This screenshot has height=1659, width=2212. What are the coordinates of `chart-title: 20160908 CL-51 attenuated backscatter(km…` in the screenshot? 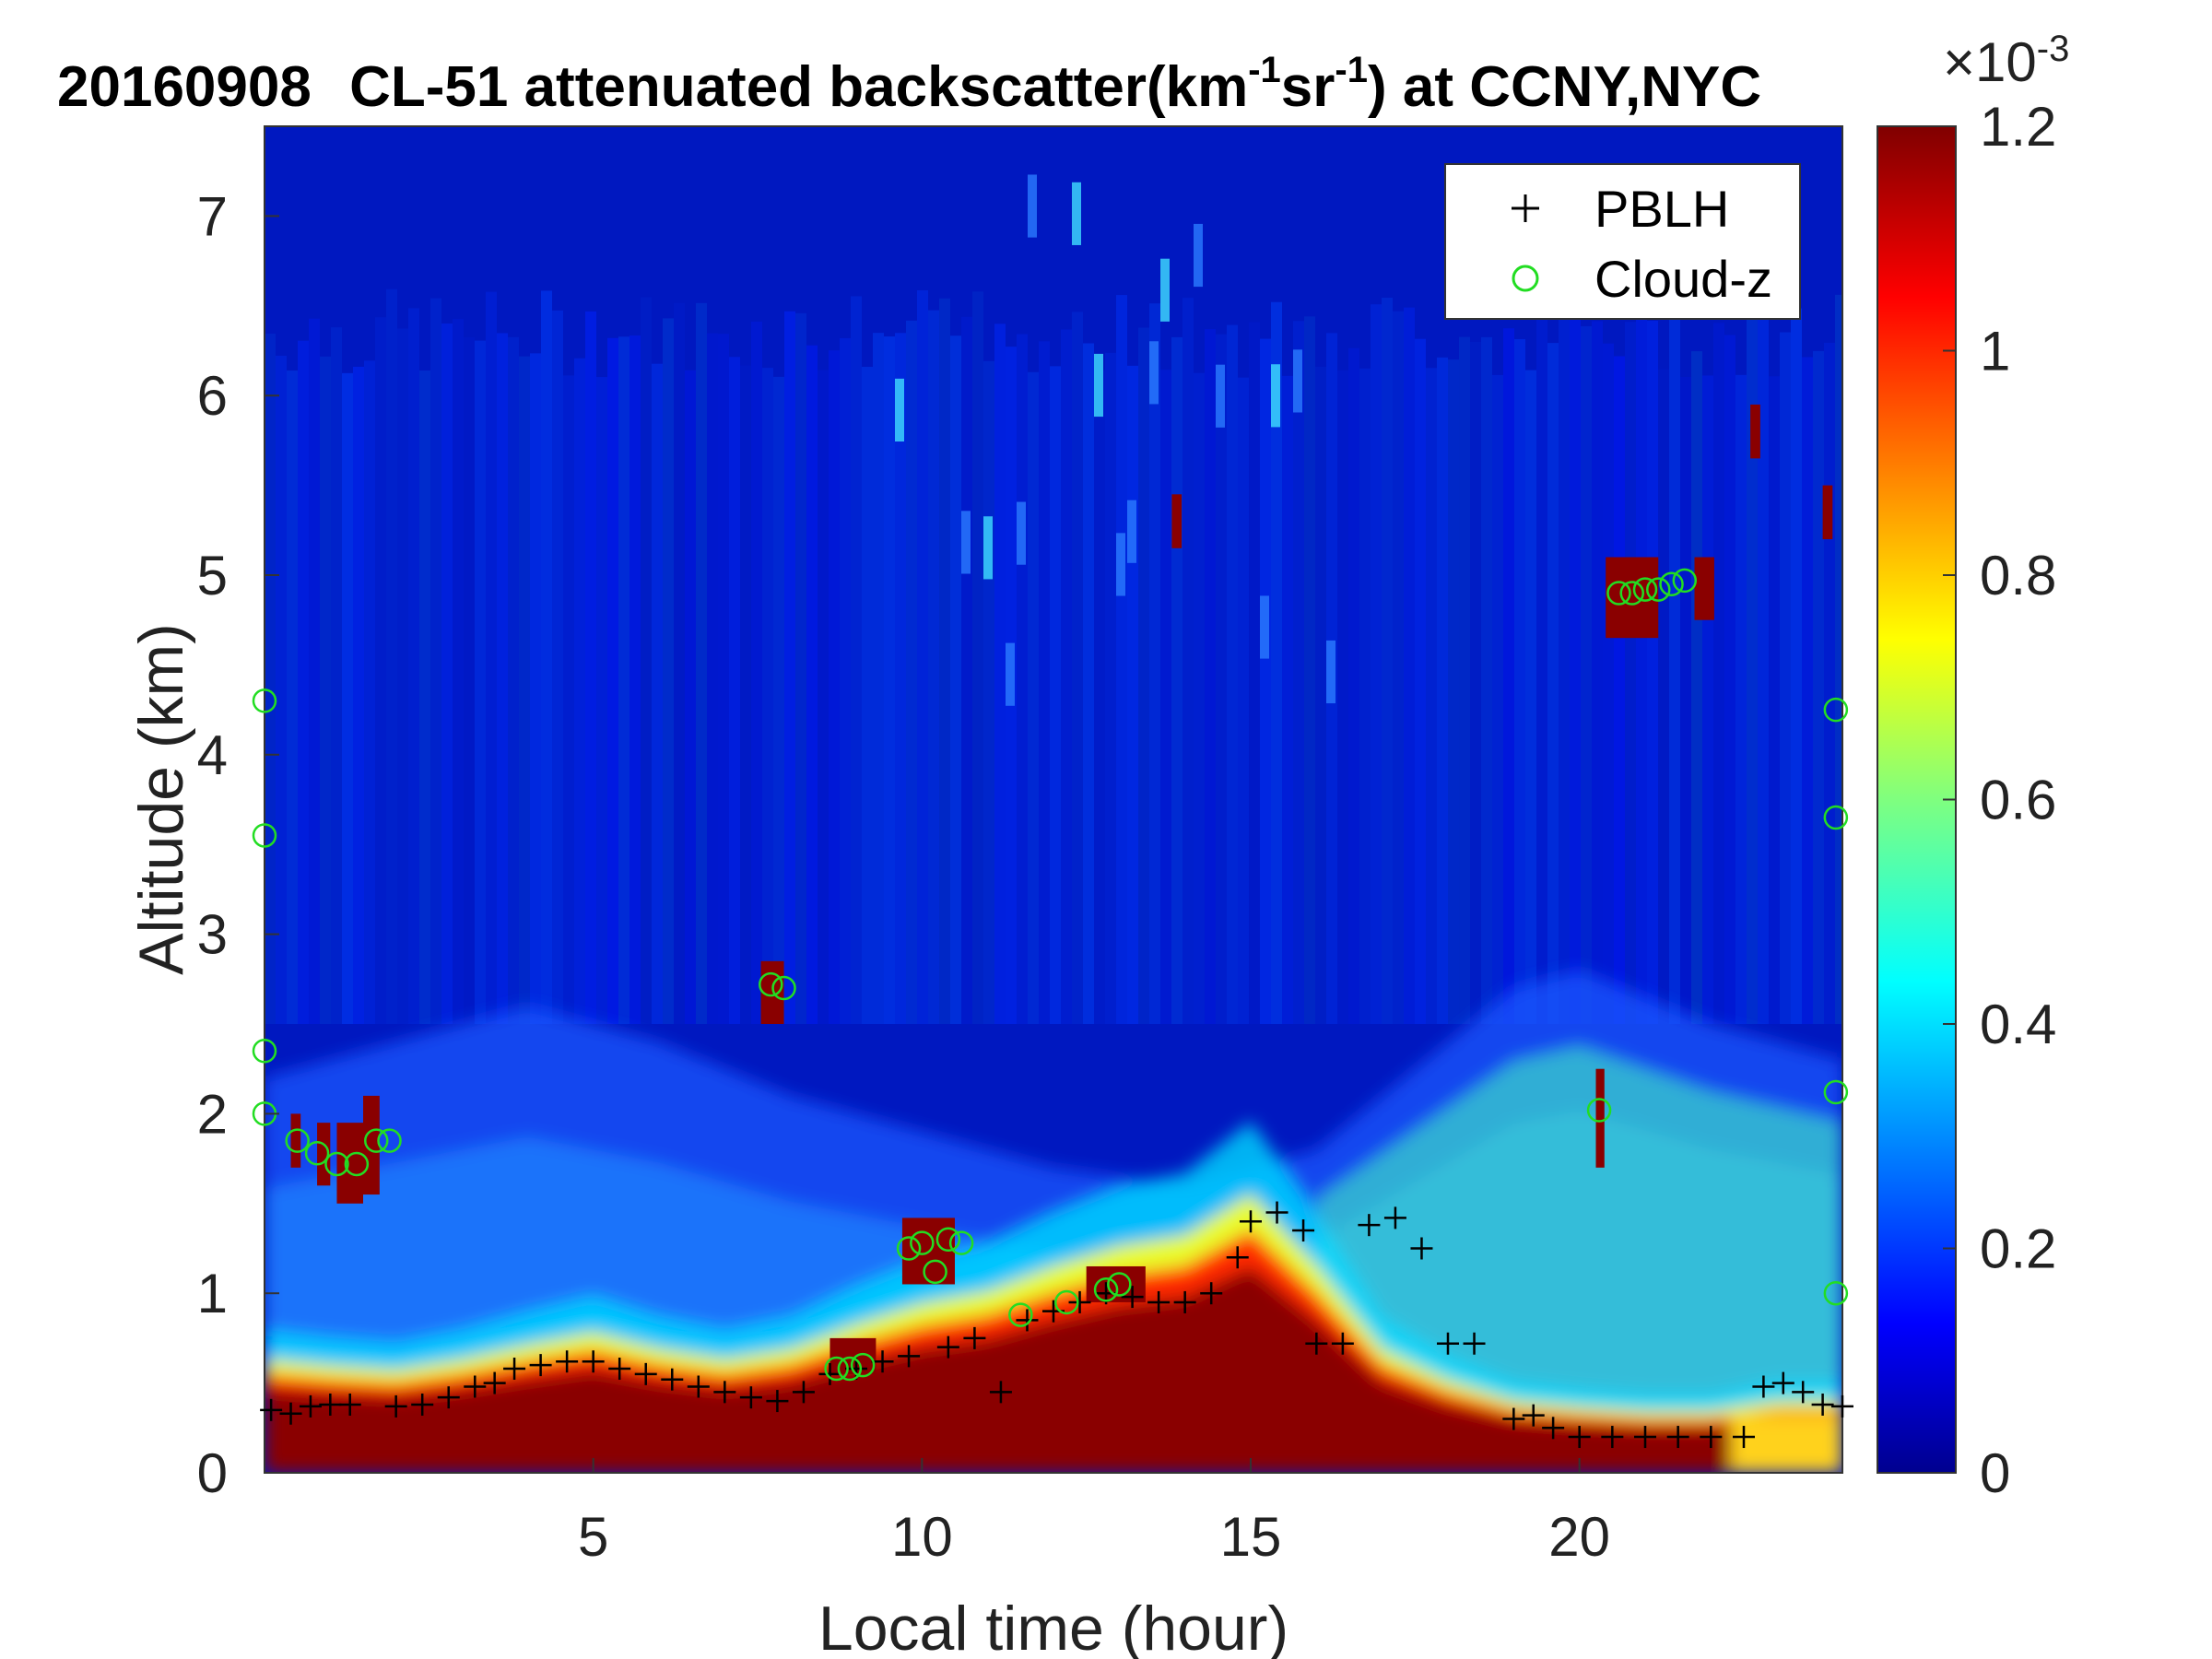 It's located at (909, 84).